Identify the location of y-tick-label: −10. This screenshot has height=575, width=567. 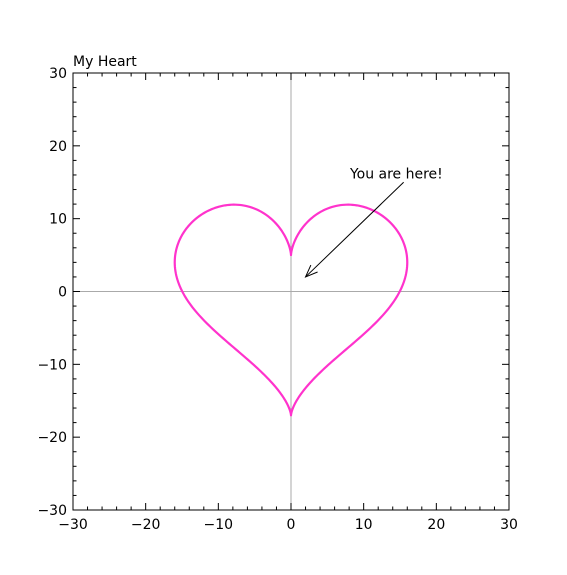
(52, 365).